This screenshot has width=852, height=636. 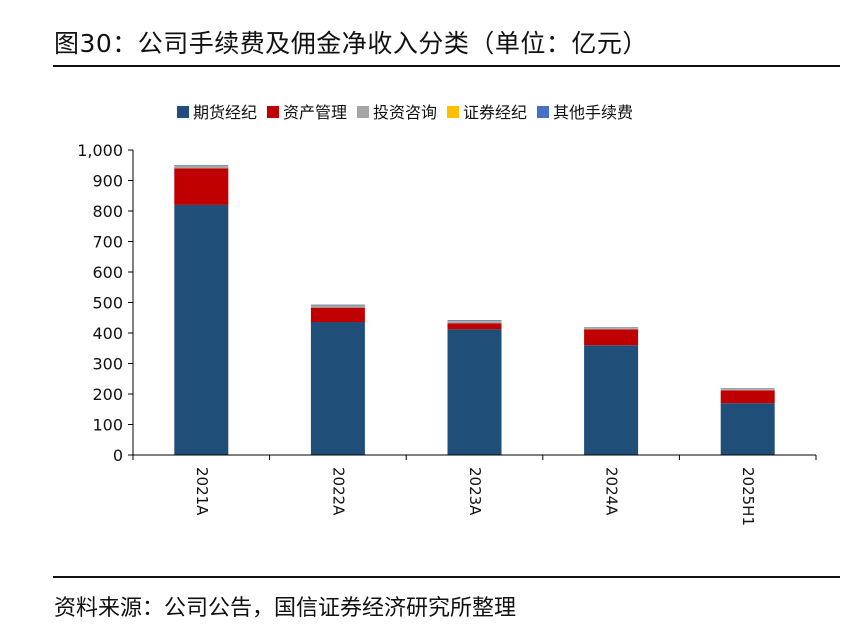 I want to click on x-axis: 2021A 2022A 2023A 2024A 2025H1, so click(x=474, y=490).